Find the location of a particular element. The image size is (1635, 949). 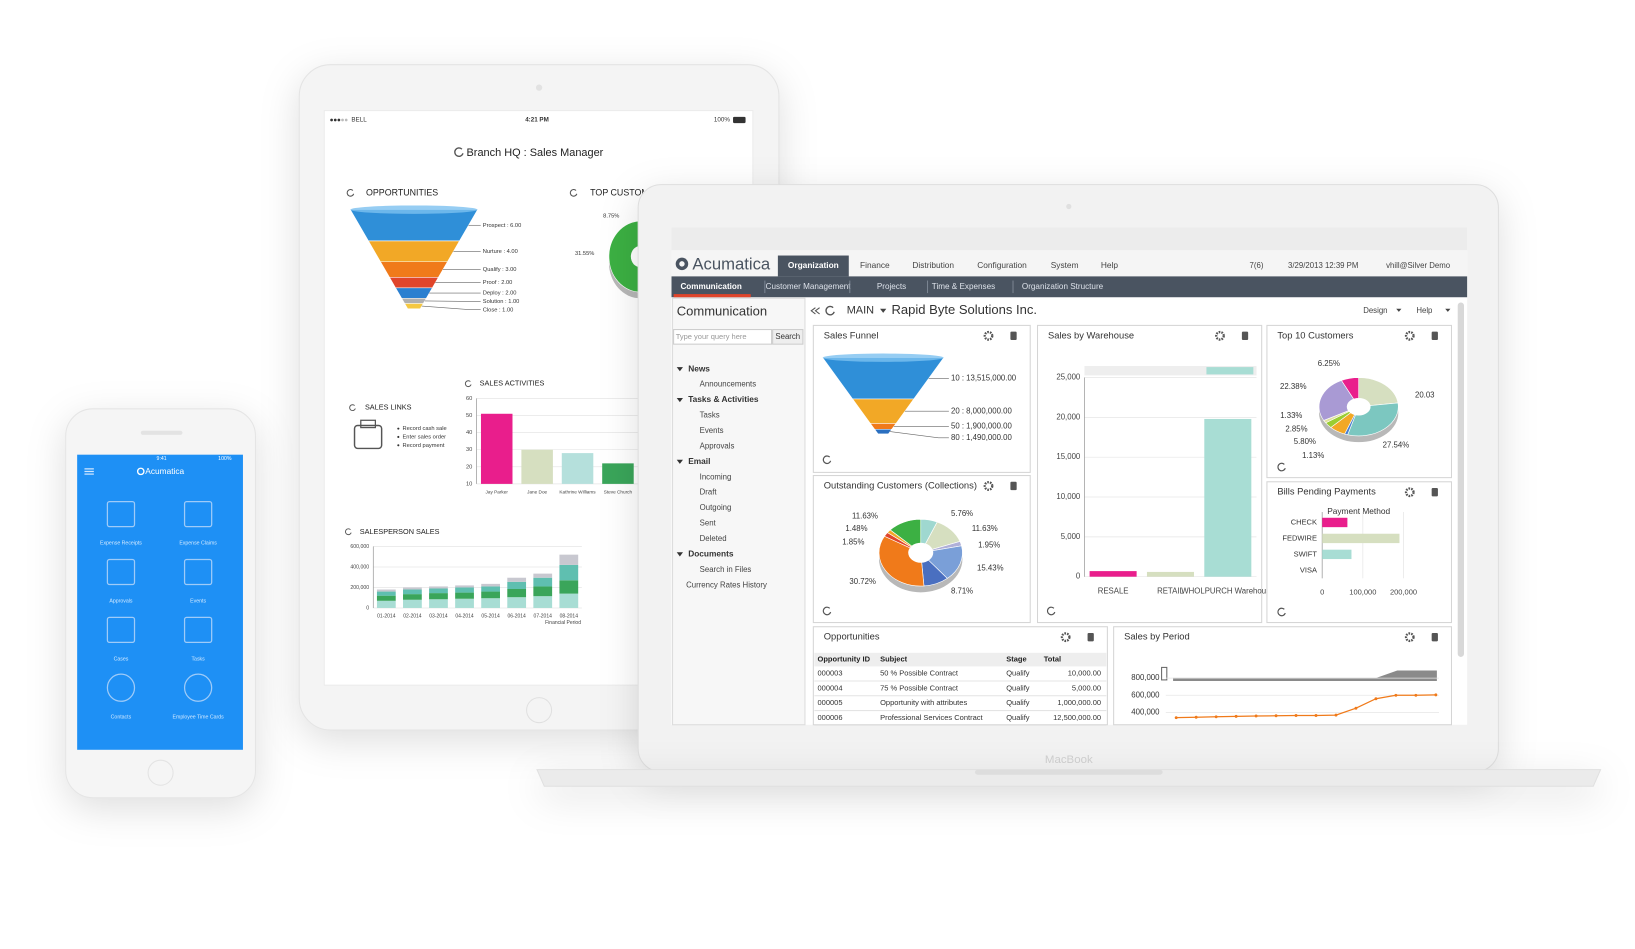

collapse-icon is located at coordinates (815, 311).